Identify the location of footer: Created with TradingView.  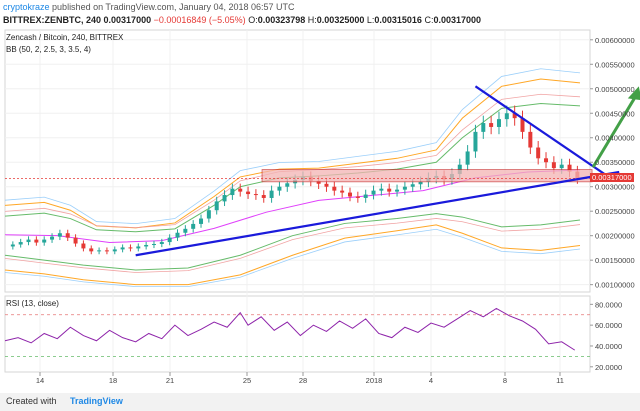
(320, 402).